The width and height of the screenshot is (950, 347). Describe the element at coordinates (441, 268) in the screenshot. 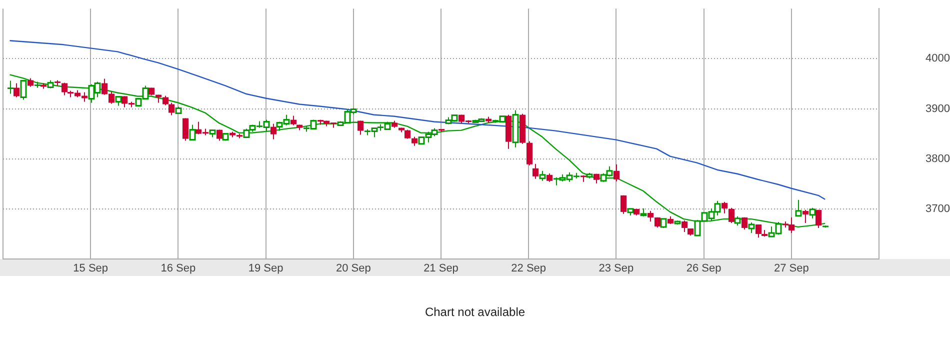

I see `x-tick-label: 21 Sep` at that location.